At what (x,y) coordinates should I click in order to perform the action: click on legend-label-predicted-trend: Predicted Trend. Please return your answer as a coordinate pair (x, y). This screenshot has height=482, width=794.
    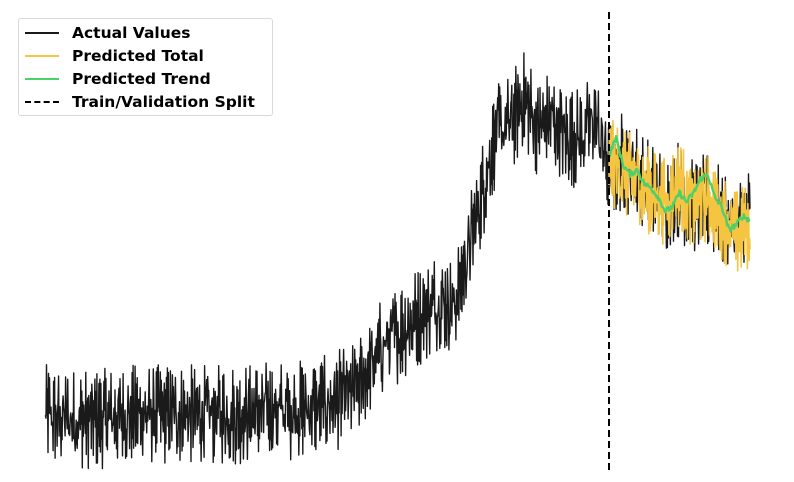
    Looking at the image, I should click on (141, 79).